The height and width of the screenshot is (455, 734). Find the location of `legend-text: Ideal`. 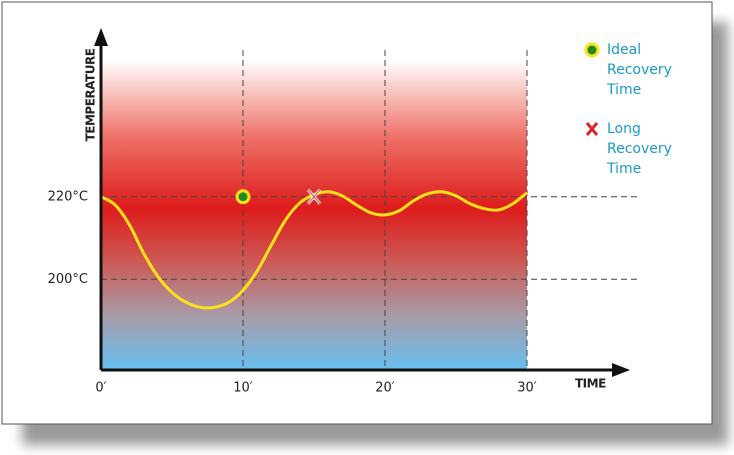

legend-text: Ideal is located at coordinates (624, 50).